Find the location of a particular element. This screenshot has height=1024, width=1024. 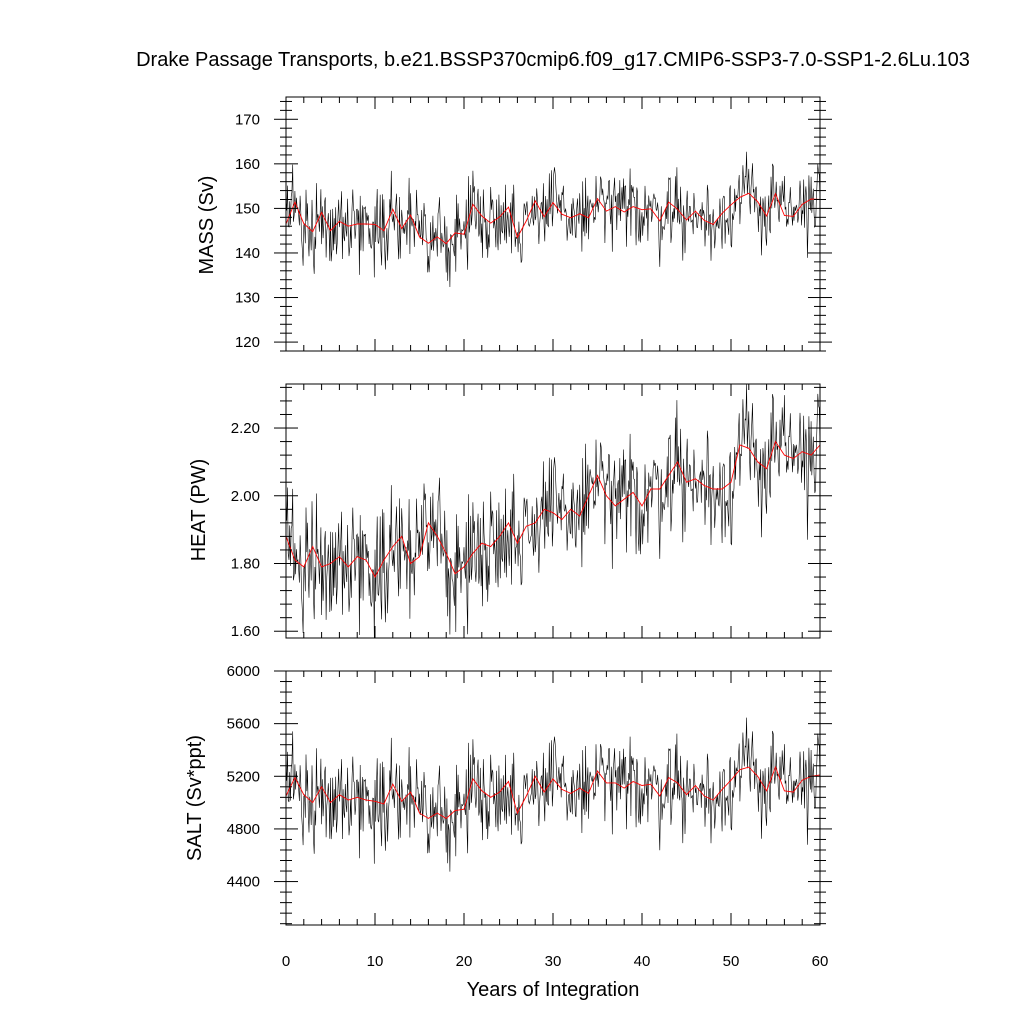

heat-y-tick-label: 2.00 is located at coordinates (245, 496).